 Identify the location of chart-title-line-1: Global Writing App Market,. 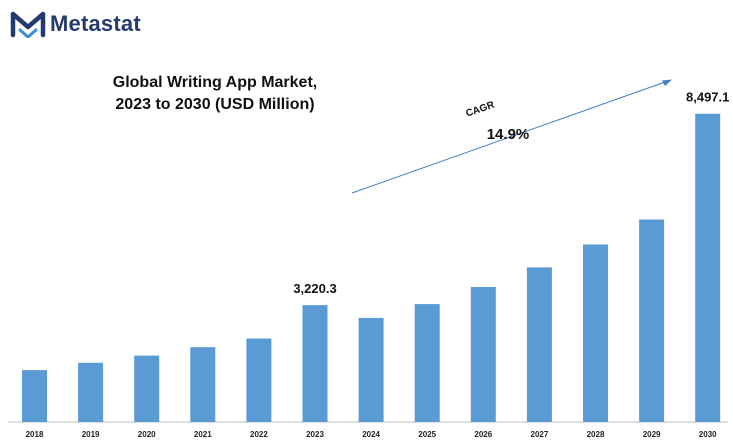
(215, 82).